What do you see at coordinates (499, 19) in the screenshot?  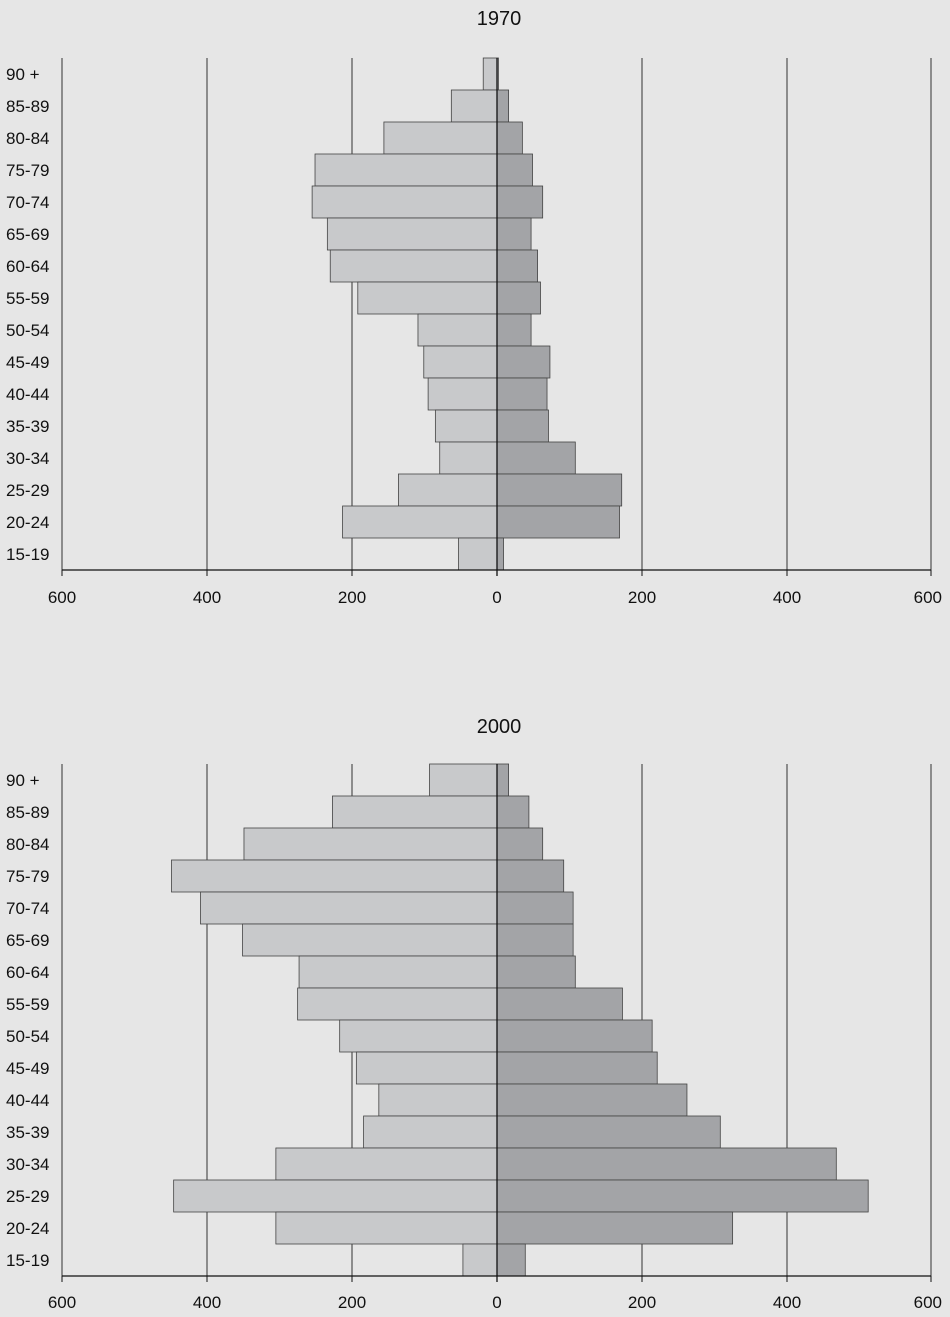 I see `chart-title: 1970` at bounding box center [499, 19].